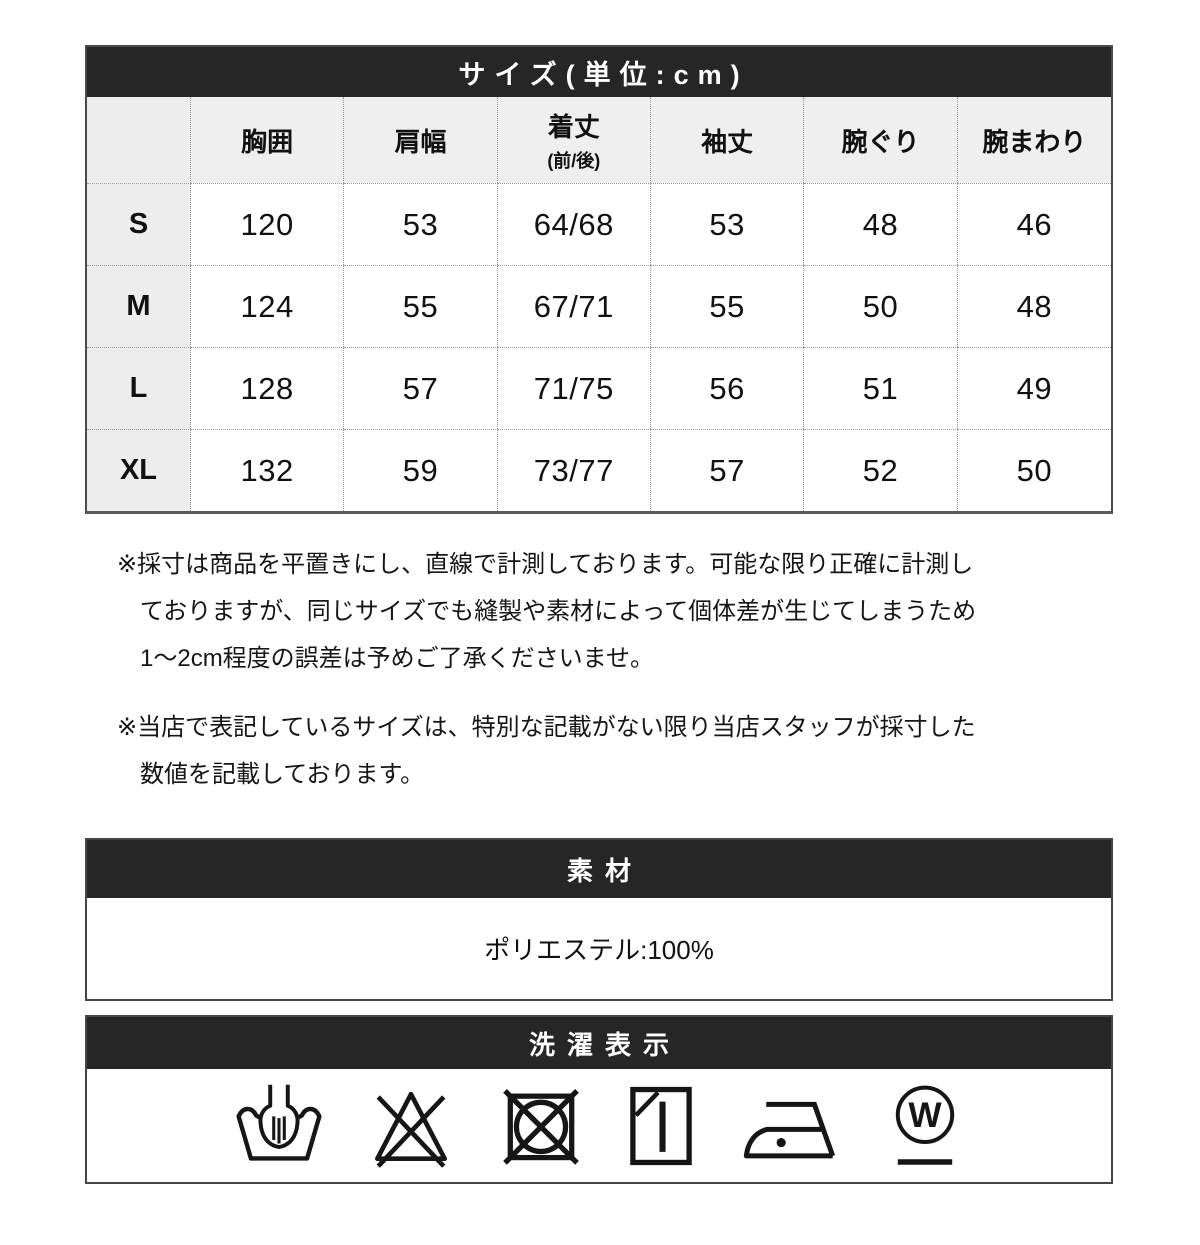 The image size is (1200, 1245). Describe the element at coordinates (881, 470) in the screenshot. I see `table-cell: 52` at that location.